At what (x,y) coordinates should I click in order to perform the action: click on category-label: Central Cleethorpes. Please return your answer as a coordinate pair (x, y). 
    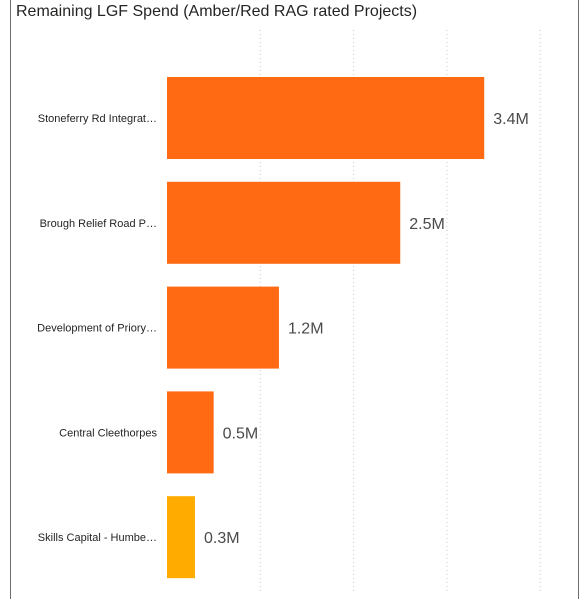
    Looking at the image, I should click on (108, 433).